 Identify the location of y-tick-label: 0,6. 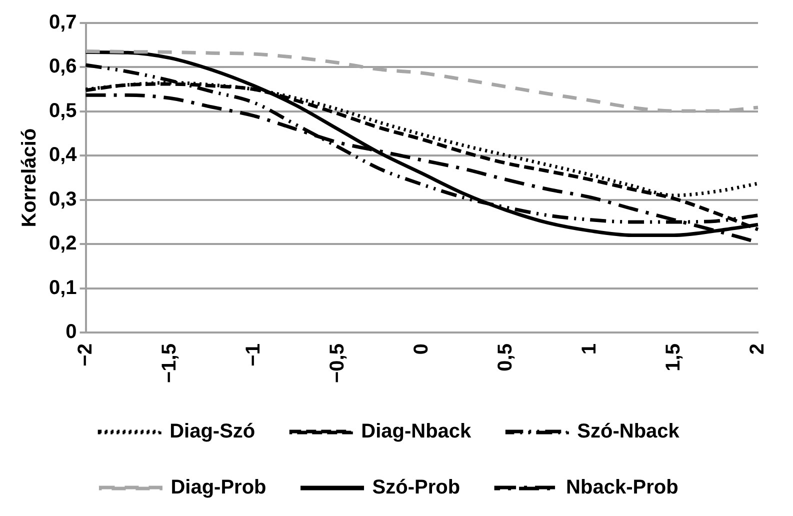
(62, 67).